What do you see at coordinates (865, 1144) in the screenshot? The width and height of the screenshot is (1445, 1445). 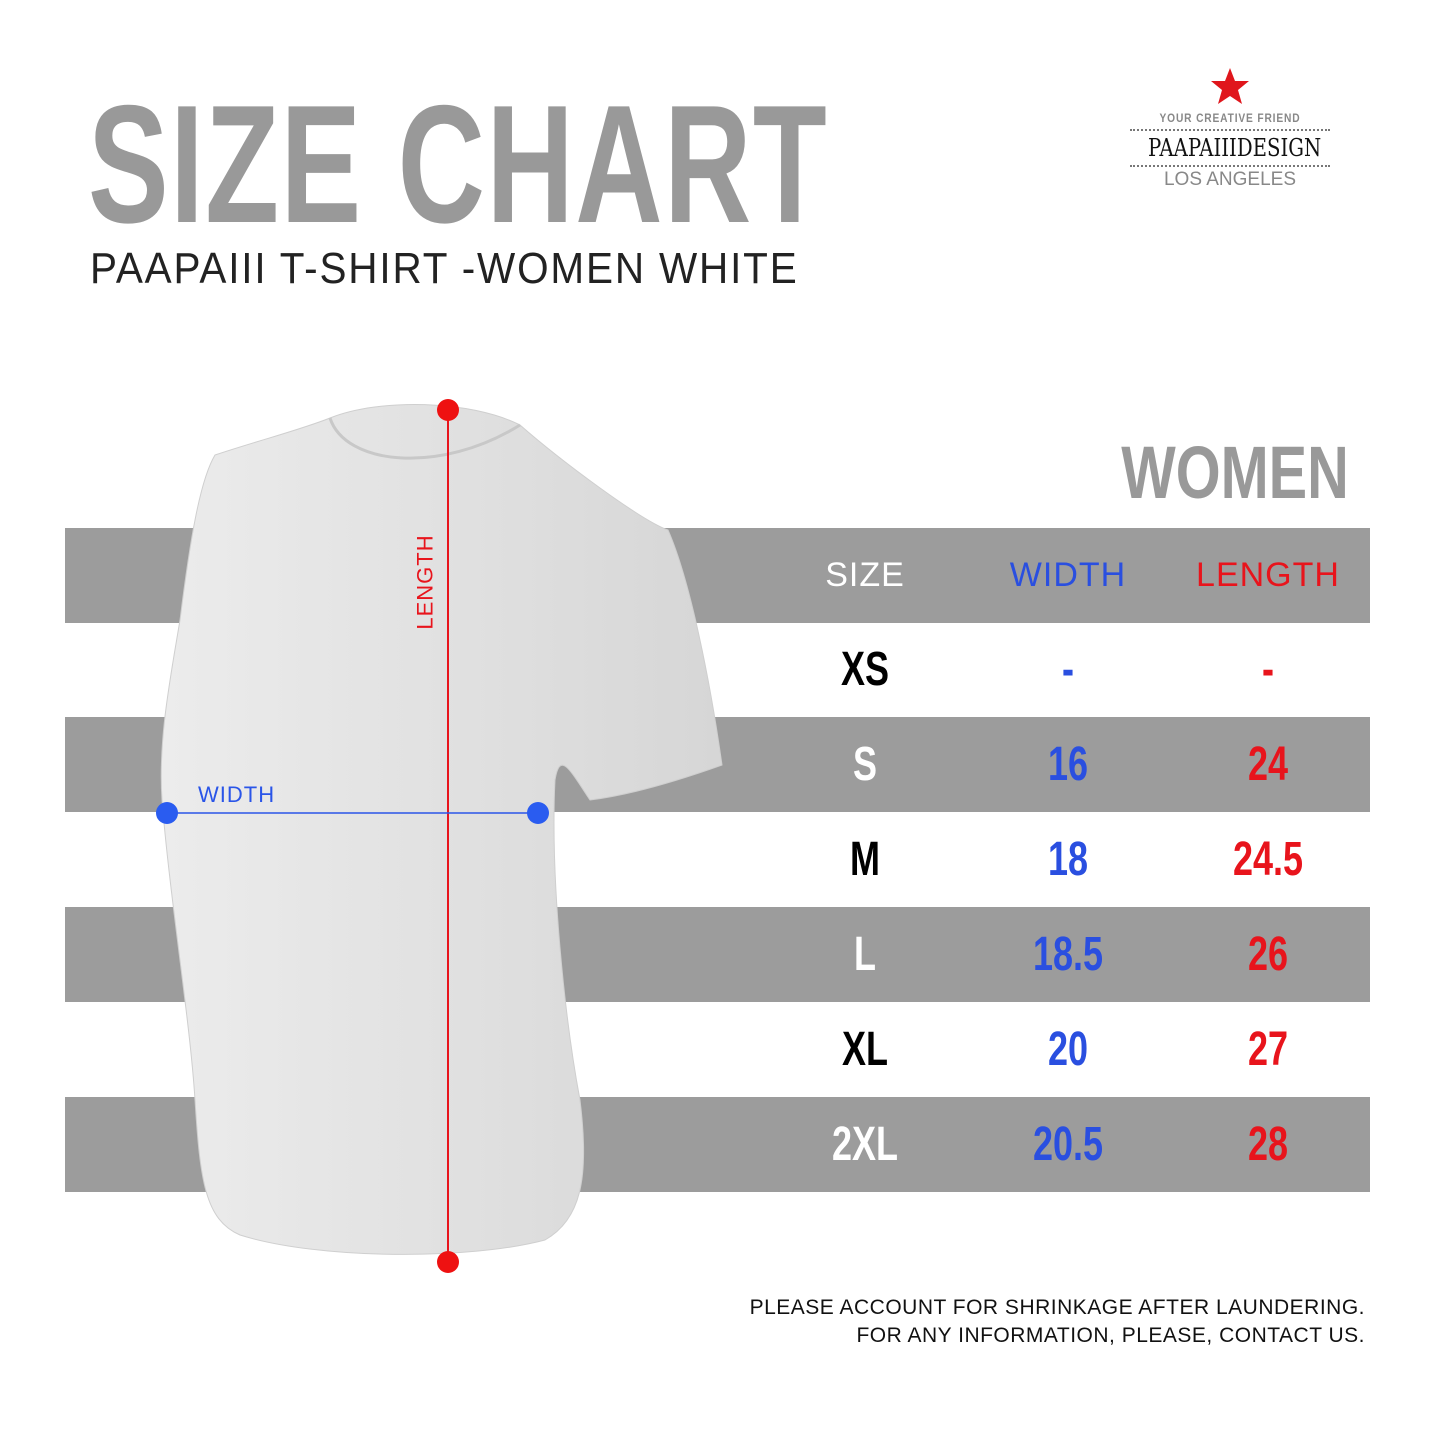 I see `cell-size: 2XL` at bounding box center [865, 1144].